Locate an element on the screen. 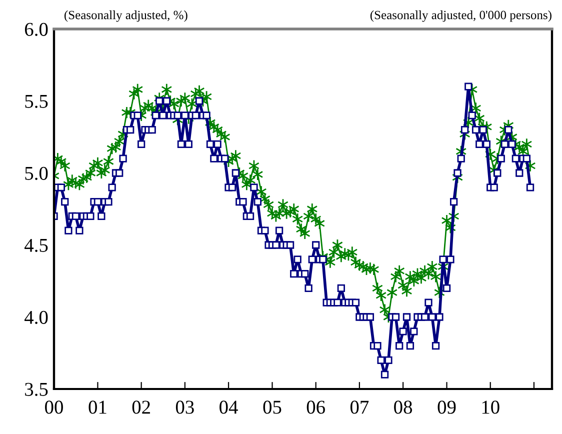  y-tick-label: 6.0 is located at coordinates (36, 29).